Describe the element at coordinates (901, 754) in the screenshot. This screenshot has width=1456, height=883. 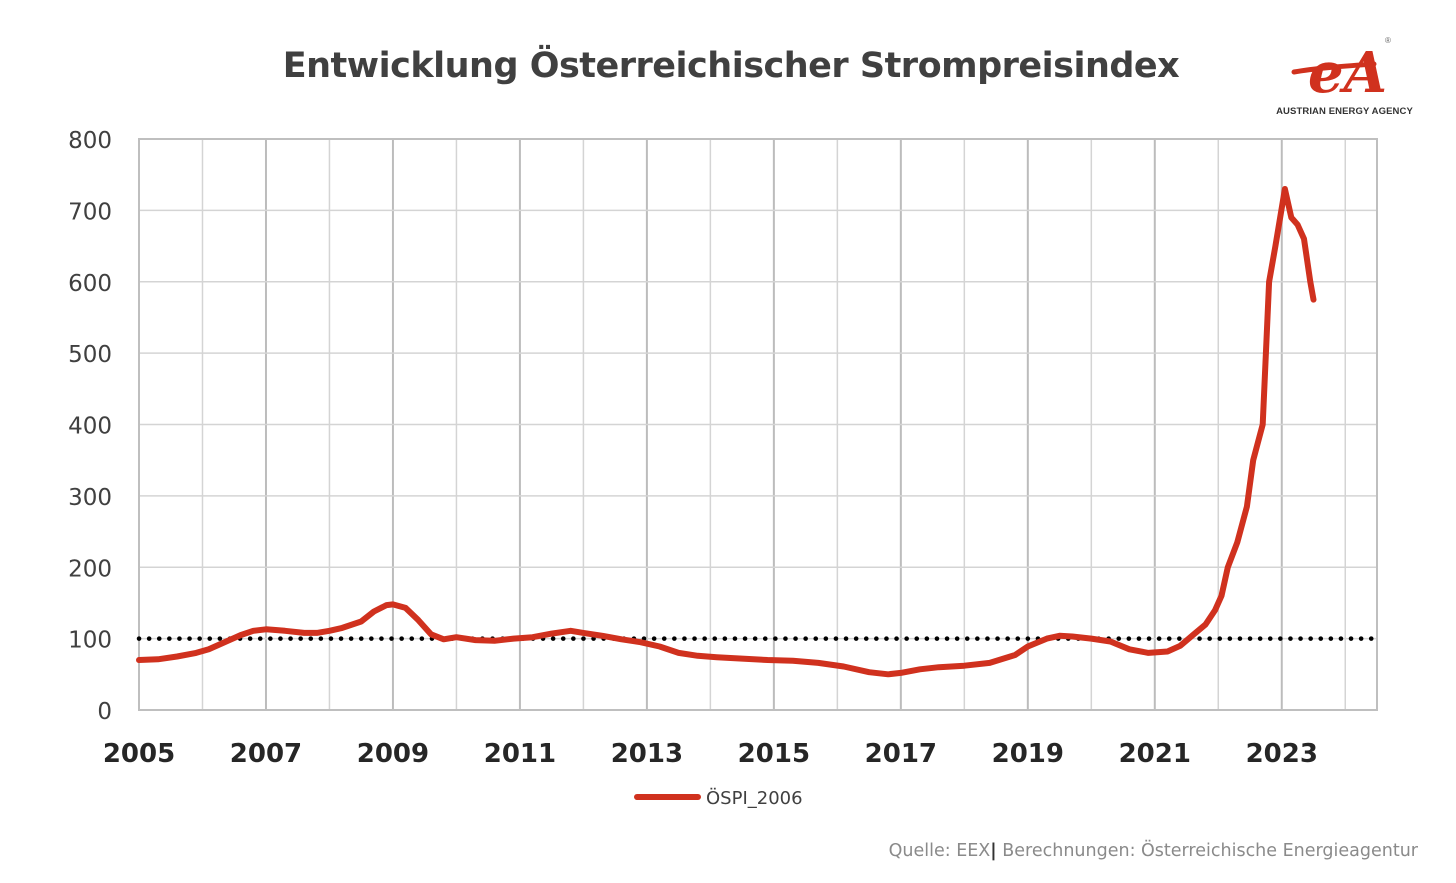
I see `x-tick-label-2017: 2017` at that location.